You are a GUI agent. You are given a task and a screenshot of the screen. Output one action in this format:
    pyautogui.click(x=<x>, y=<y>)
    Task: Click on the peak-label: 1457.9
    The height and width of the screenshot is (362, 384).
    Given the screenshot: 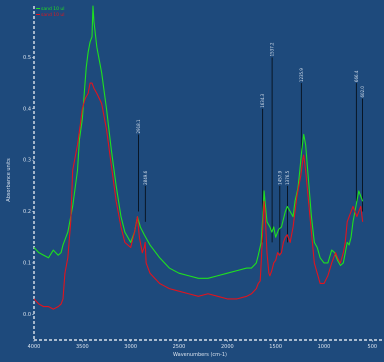 What is the action you would take?
    pyautogui.click(x=279, y=177)
    